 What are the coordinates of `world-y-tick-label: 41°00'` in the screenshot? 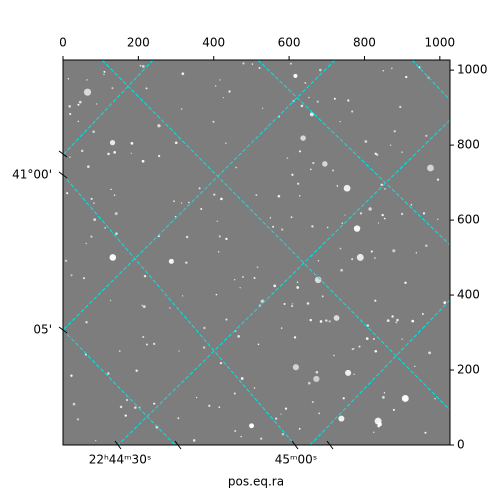 It's located at (32, 175).